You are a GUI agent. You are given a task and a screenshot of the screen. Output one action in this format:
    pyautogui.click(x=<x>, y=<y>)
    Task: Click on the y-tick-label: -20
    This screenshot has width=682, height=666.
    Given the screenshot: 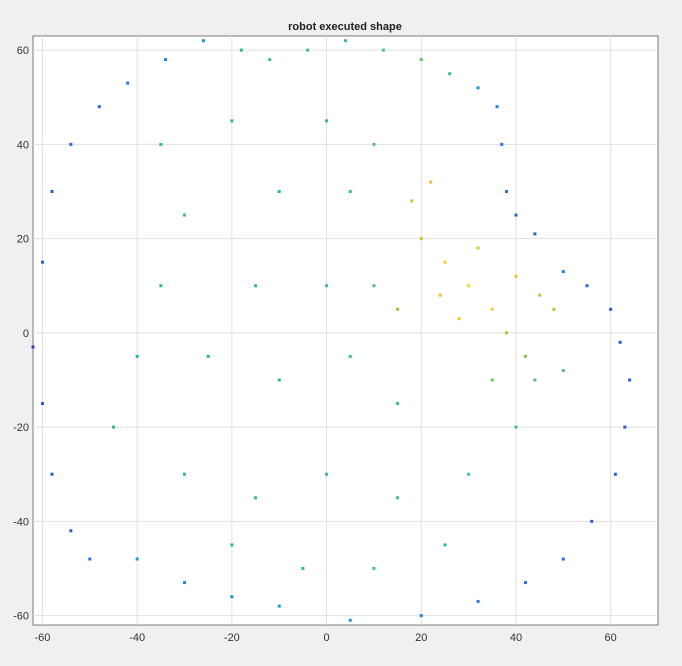 What is the action you would take?
    pyautogui.click(x=21, y=428)
    